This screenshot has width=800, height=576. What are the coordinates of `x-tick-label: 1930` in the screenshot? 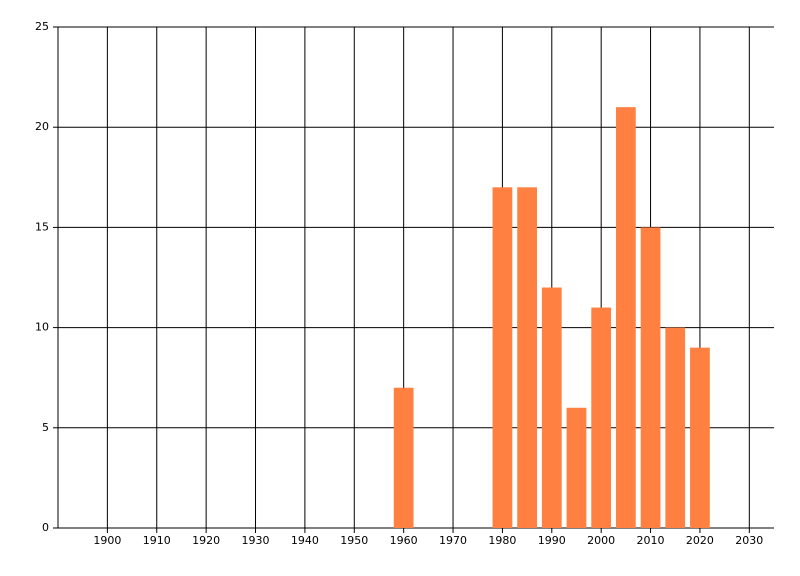 It's located at (256, 540).